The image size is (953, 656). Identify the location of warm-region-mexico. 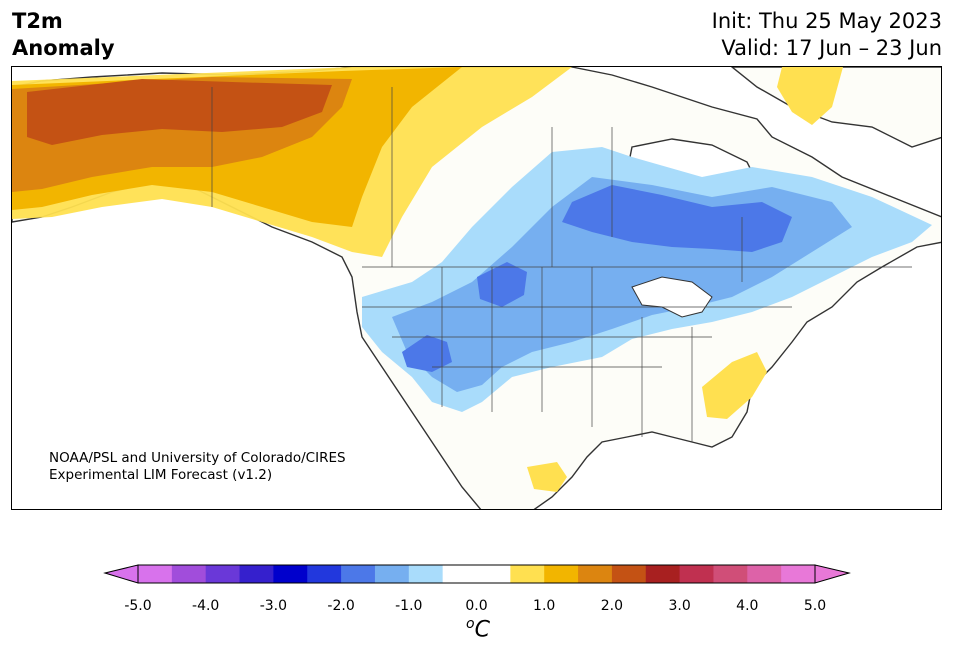
(547, 477).